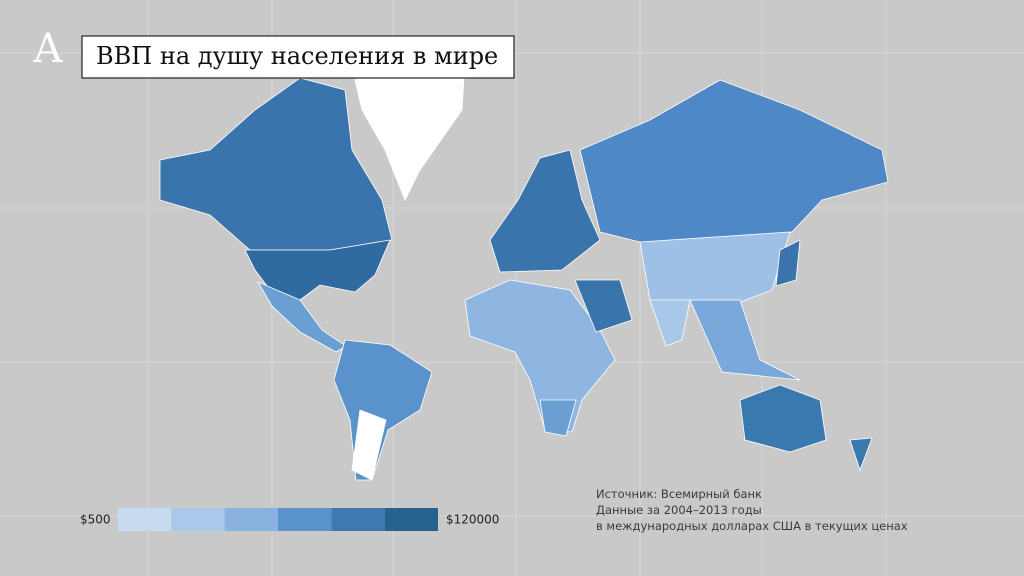 The height and width of the screenshot is (576, 1024). I want to click on argentina, so click(369, 445).